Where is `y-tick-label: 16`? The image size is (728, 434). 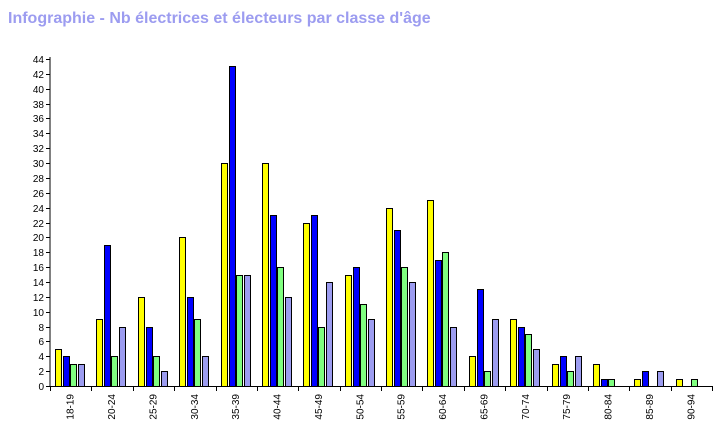
y-tick-label: 16 is located at coordinates (39, 268).